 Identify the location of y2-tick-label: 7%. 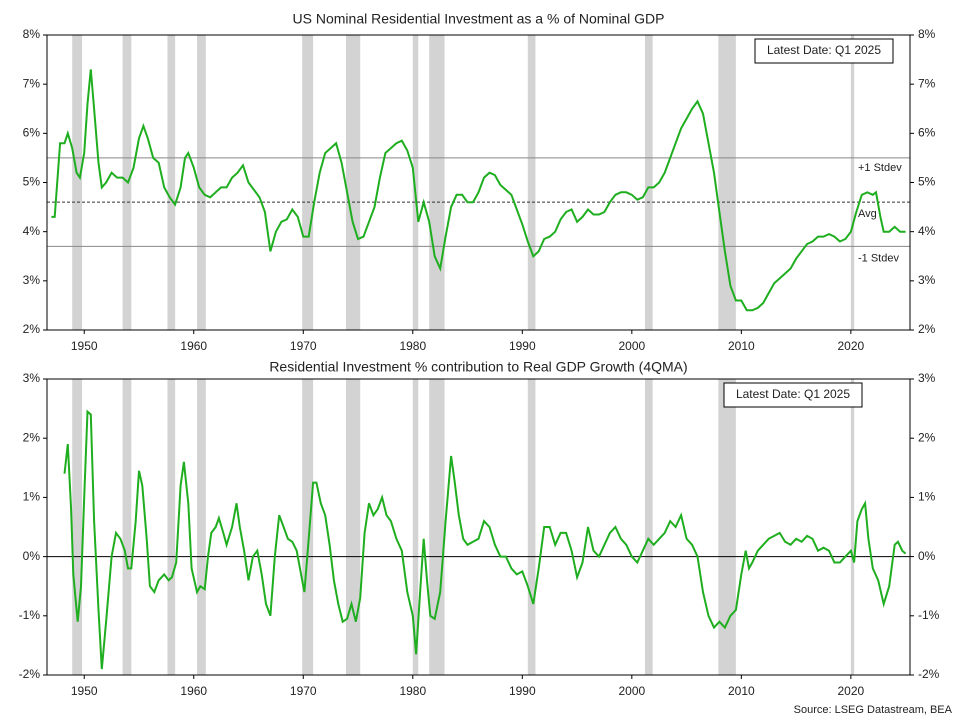
(927, 83).